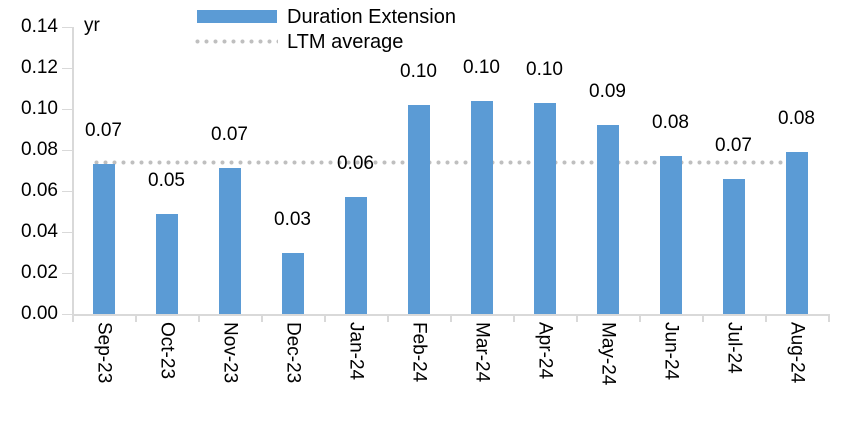  What do you see at coordinates (39, 67) in the screenshot?
I see `y-axis-tick-label: 0.12` at bounding box center [39, 67].